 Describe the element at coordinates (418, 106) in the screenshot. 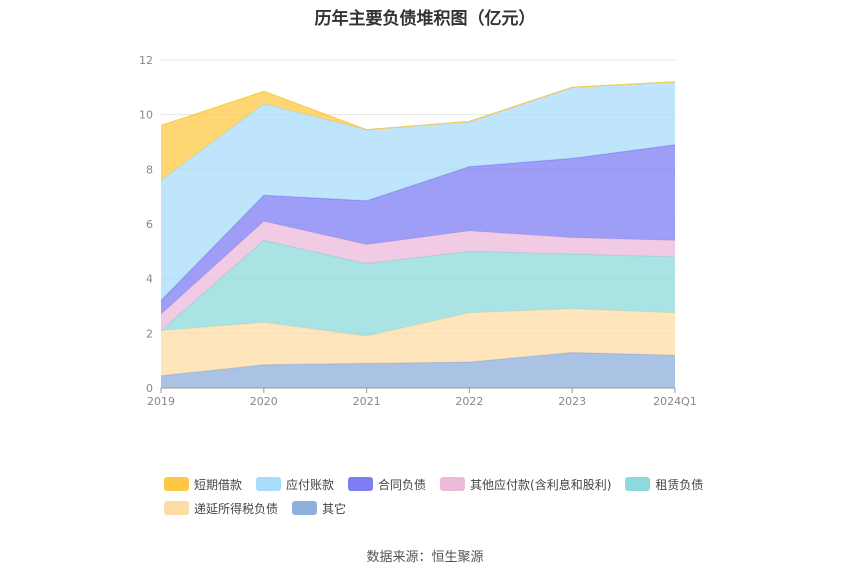

I see `series-line` at that location.